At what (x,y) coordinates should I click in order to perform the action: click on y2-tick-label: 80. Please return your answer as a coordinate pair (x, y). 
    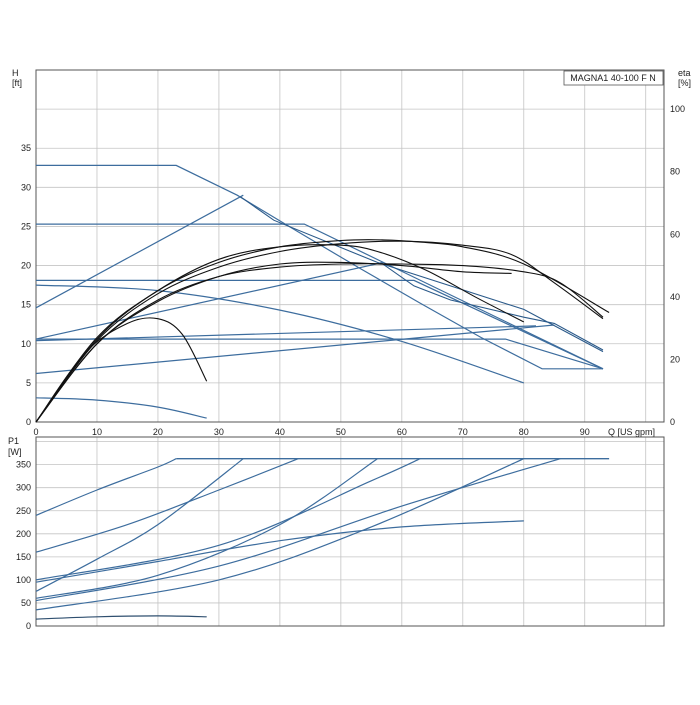
    Looking at the image, I should click on (675, 172).